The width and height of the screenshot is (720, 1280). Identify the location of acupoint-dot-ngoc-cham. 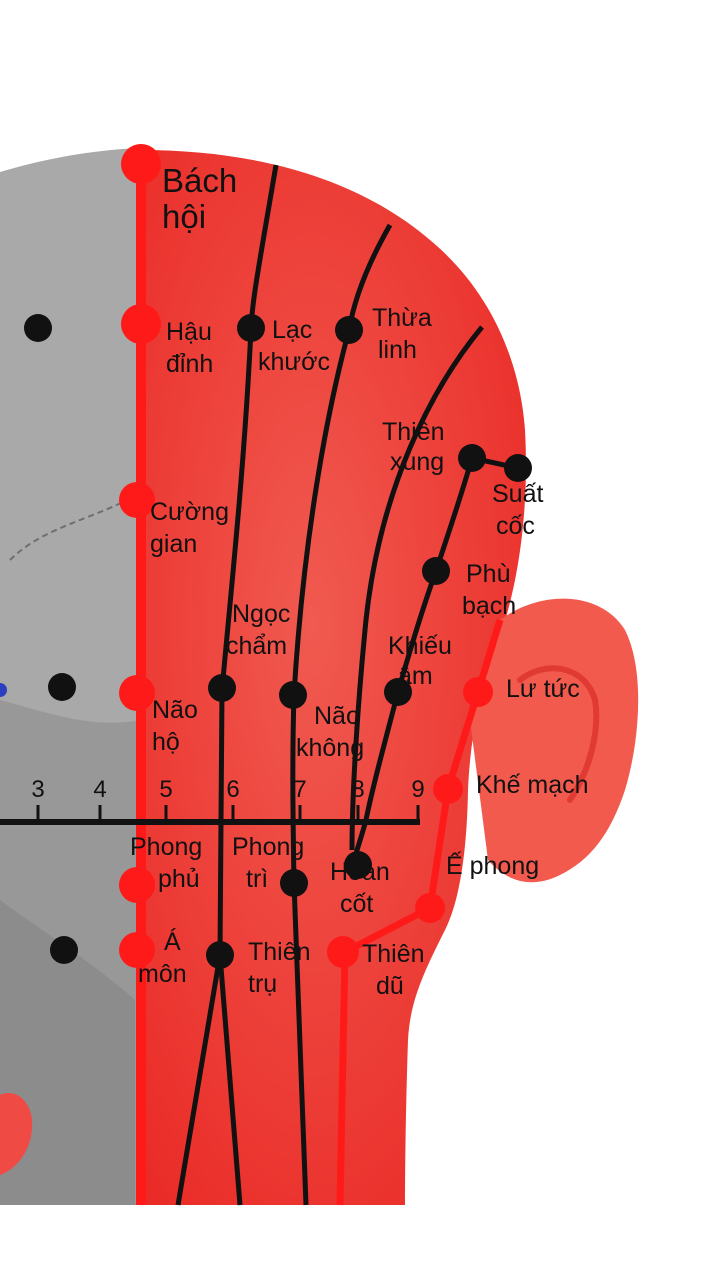
(222, 688).